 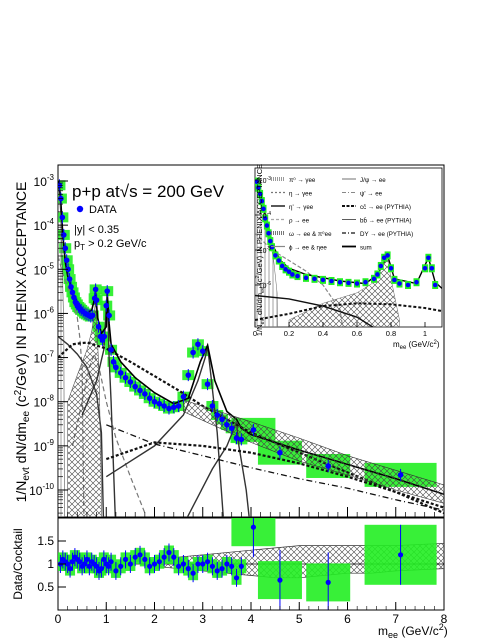 I want to click on inset-y-tick-label: 10⁻⁵, so click(x=265, y=250).